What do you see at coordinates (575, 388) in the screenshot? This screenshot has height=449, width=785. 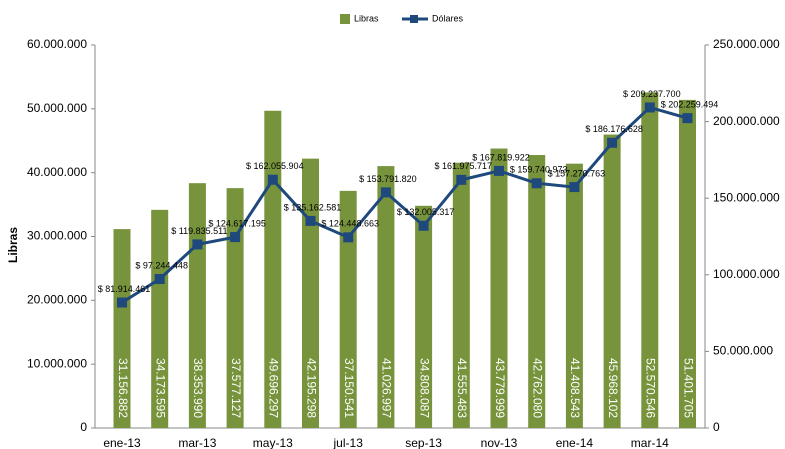 I see `bar-value-label: 41.408.543` at bounding box center [575, 388].